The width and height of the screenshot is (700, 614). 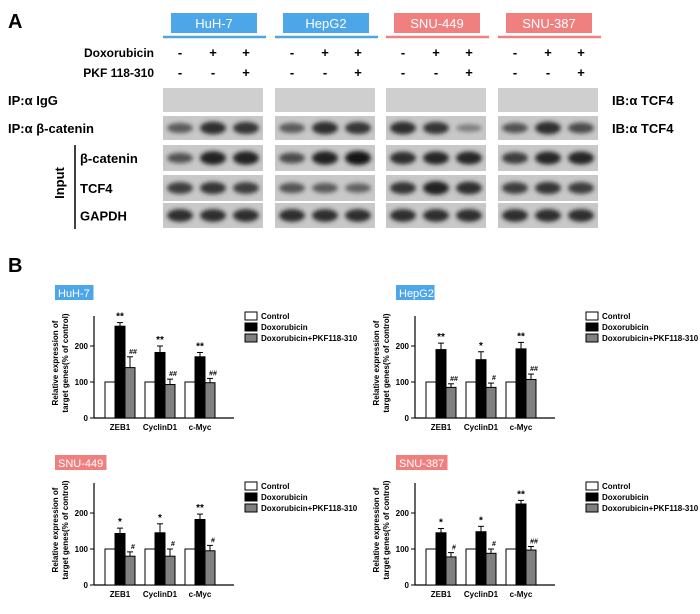 I want to click on cell-line-headers: HuH-7 HepG2 SNU-449 SNU-387, so click(x=382, y=26).